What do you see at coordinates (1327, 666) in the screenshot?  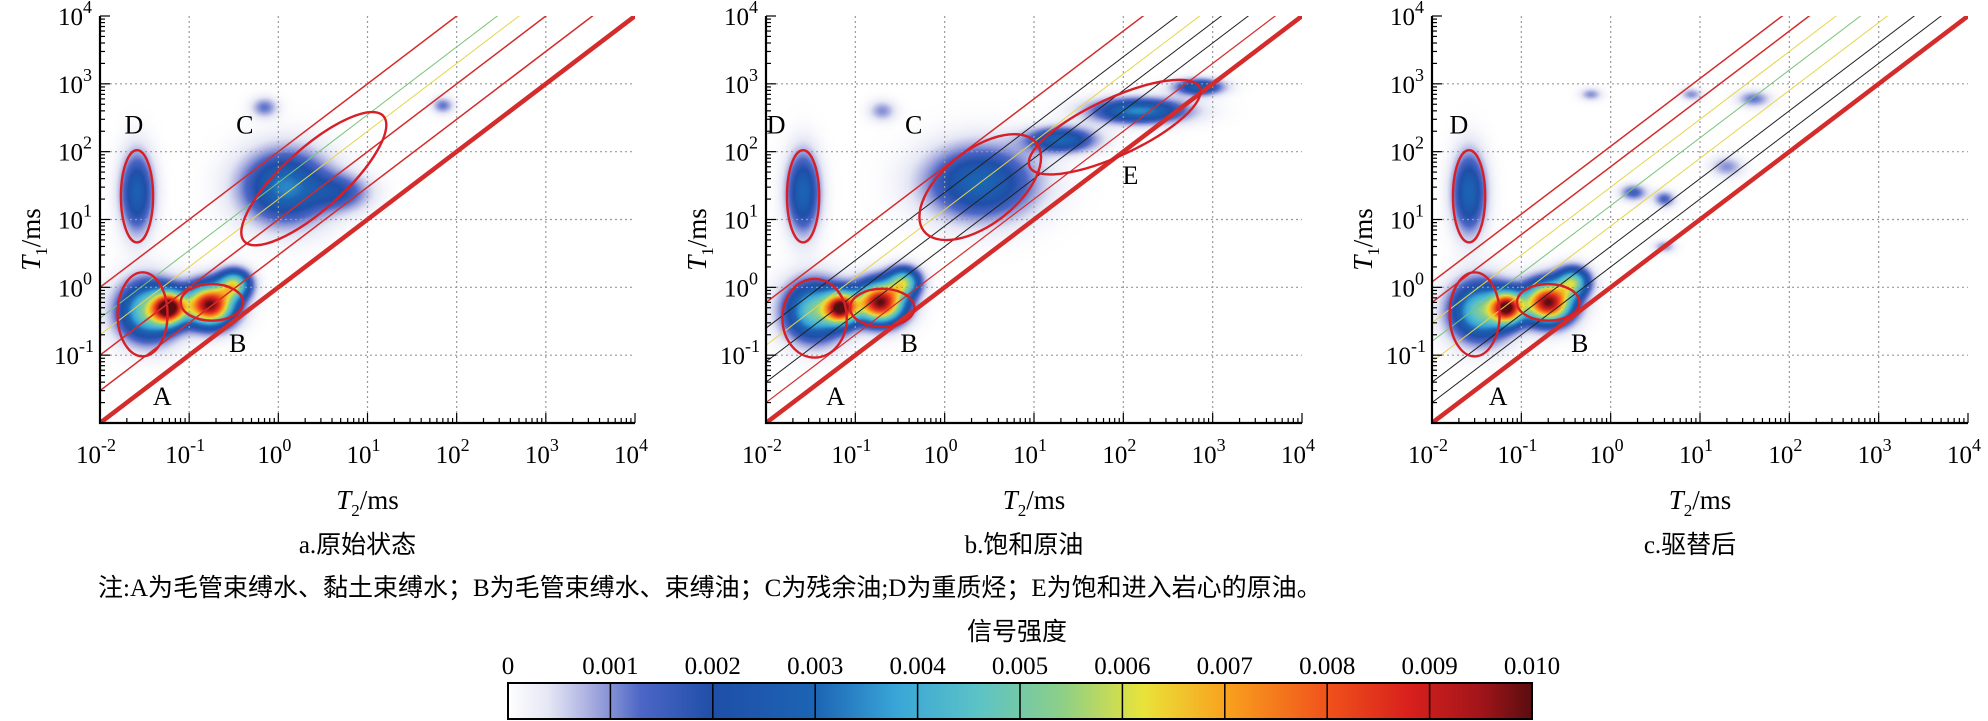 I see `colorbar-tick-label: 0.008` at bounding box center [1327, 666].